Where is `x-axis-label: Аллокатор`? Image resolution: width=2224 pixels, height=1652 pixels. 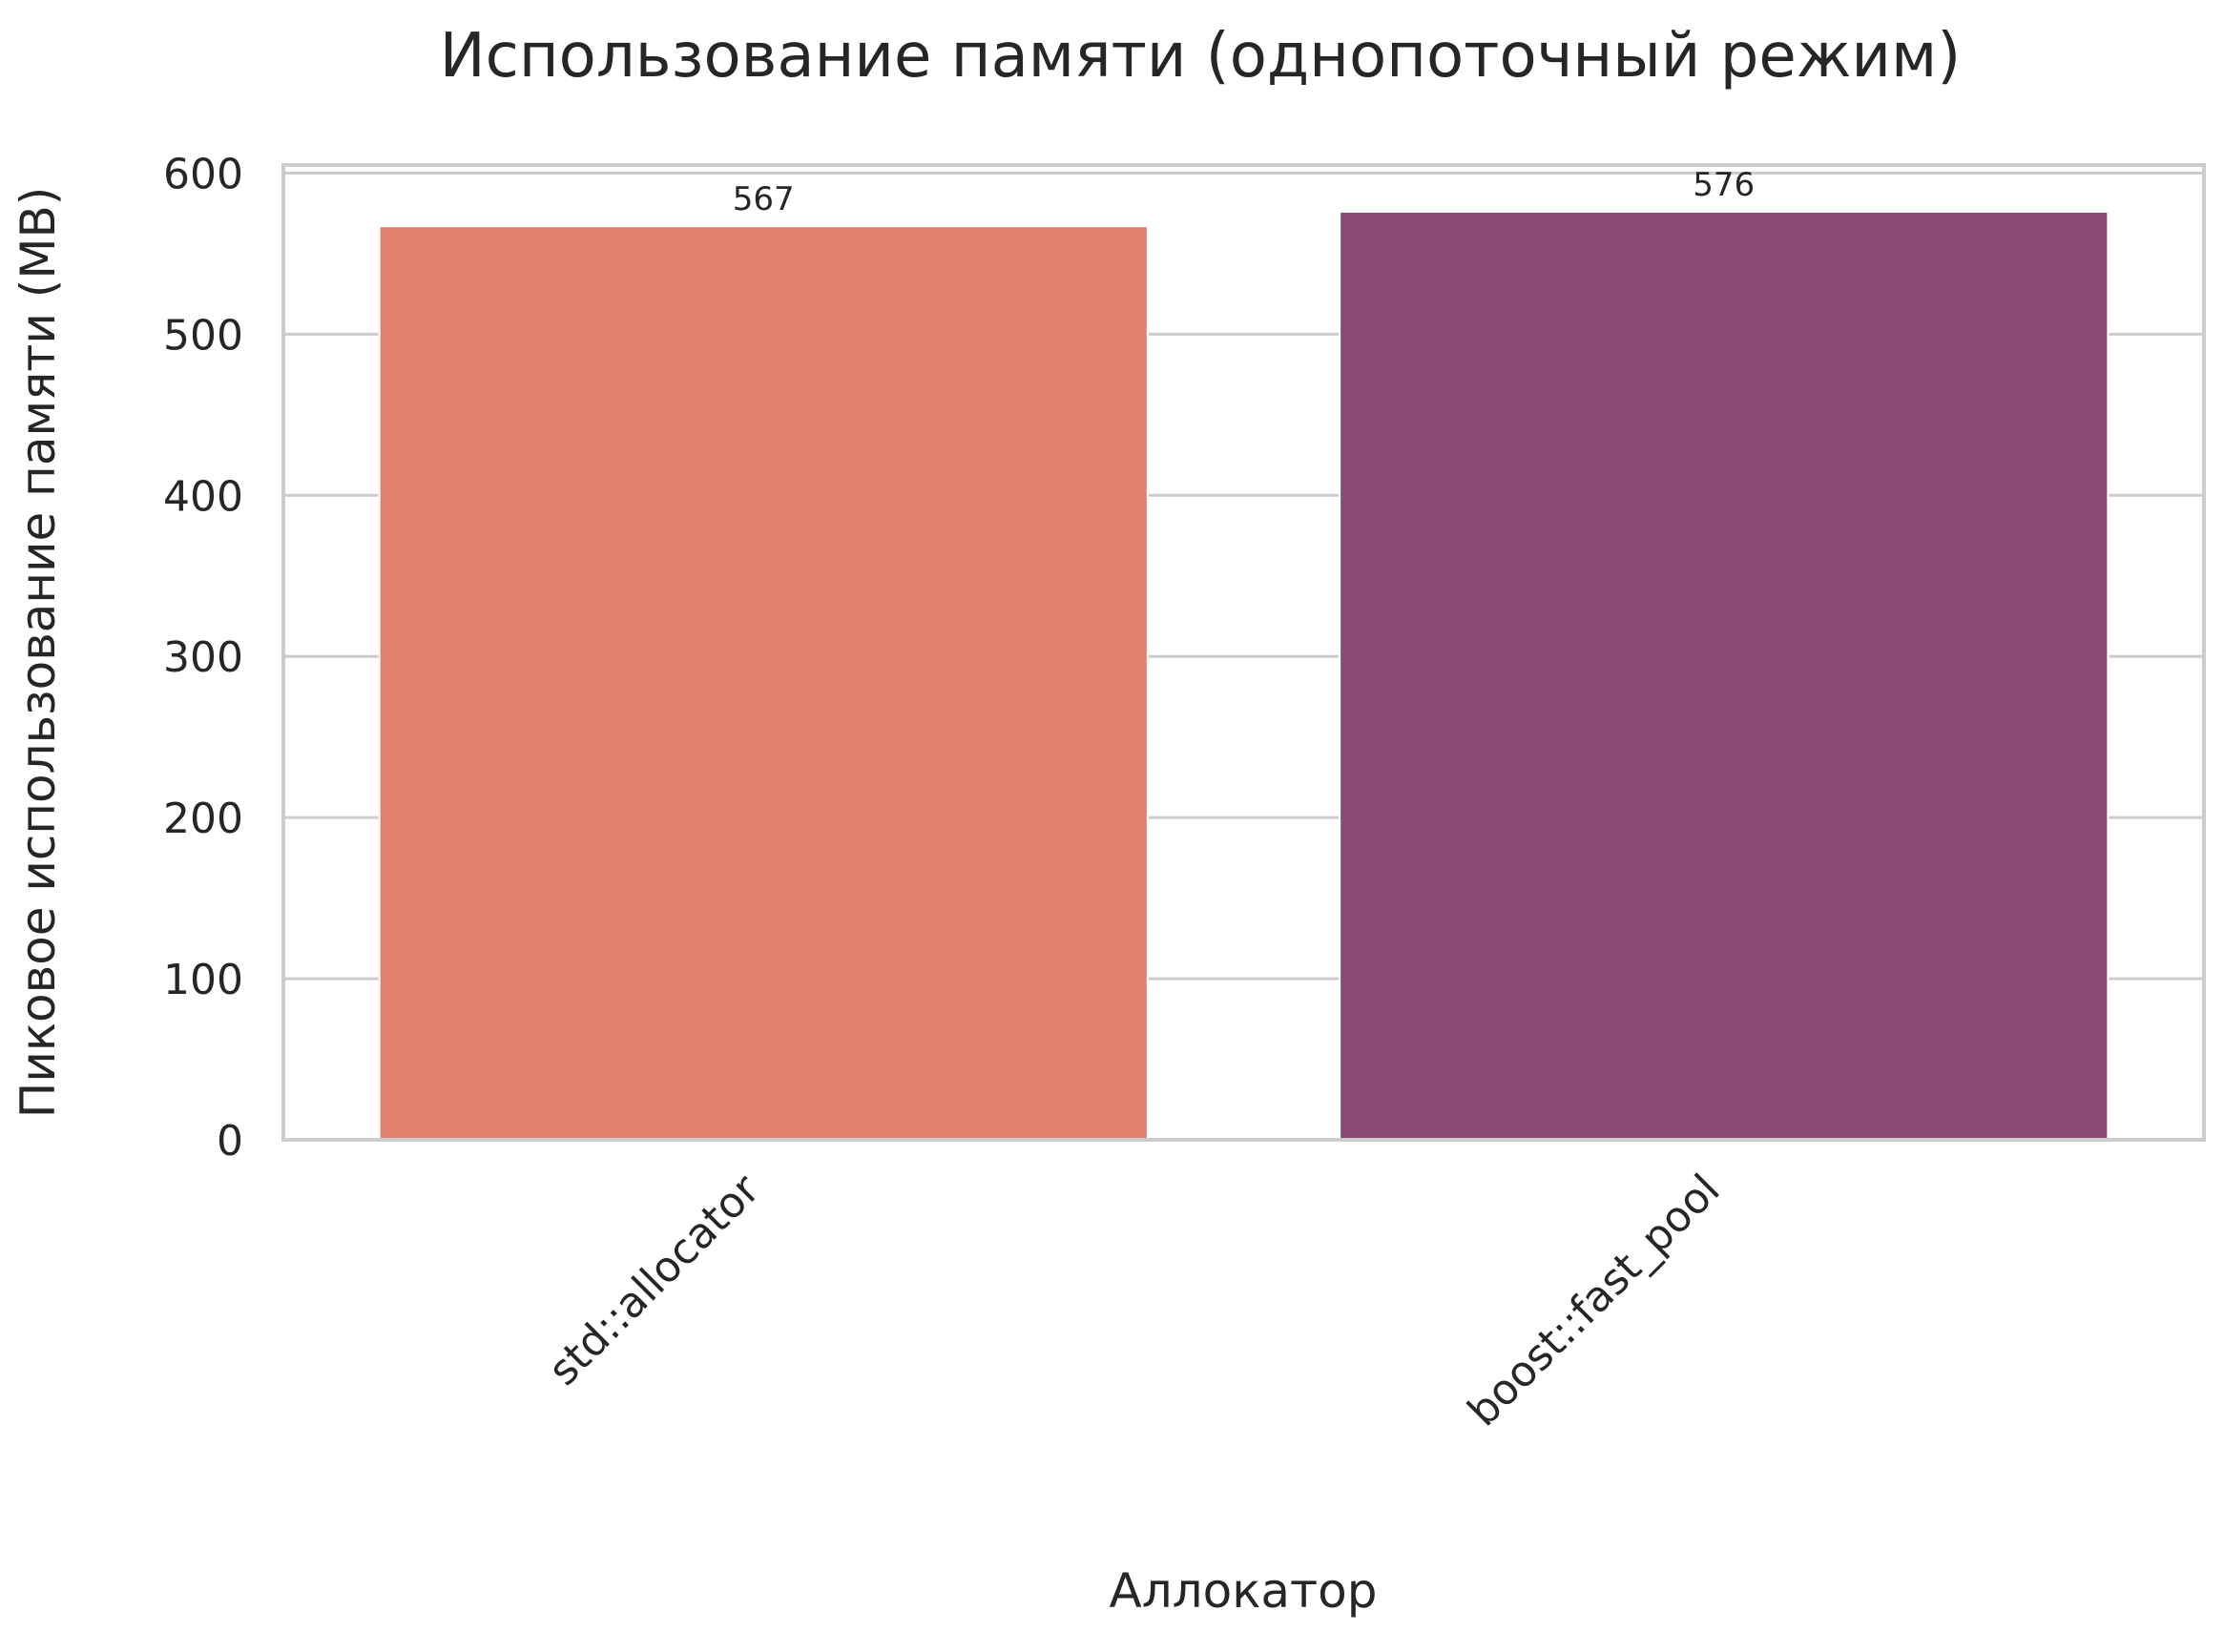 x-axis-label: Аллокатор is located at coordinates (1243, 1591).